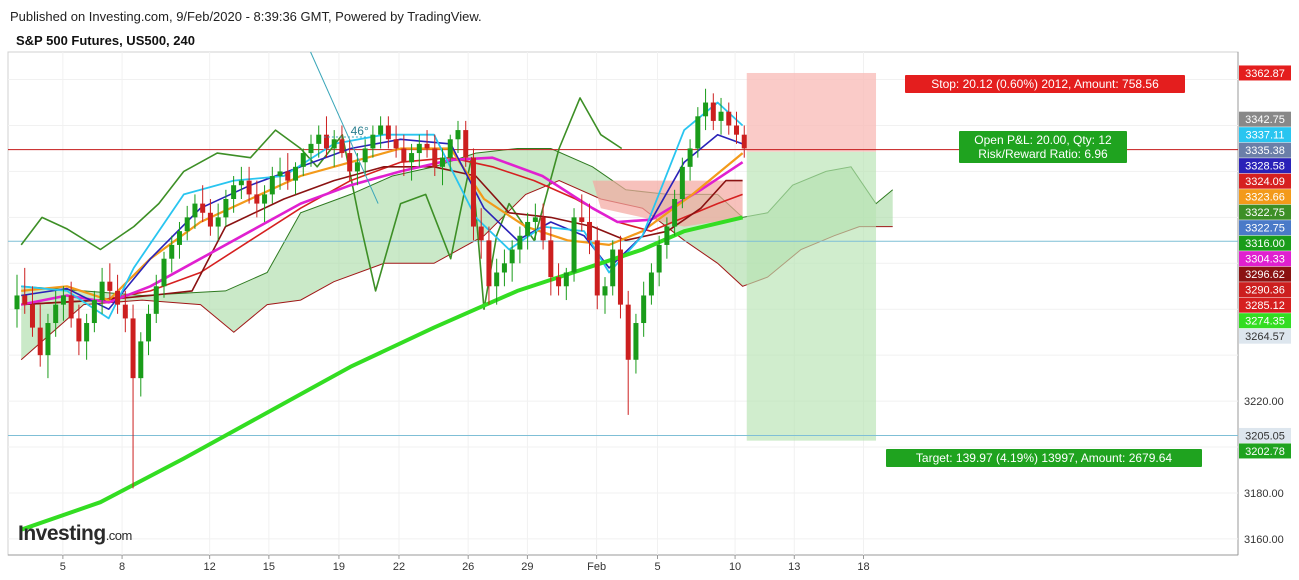 This screenshot has height=580, width=1299. I want to click on price-label: 3264.57, so click(1265, 336).